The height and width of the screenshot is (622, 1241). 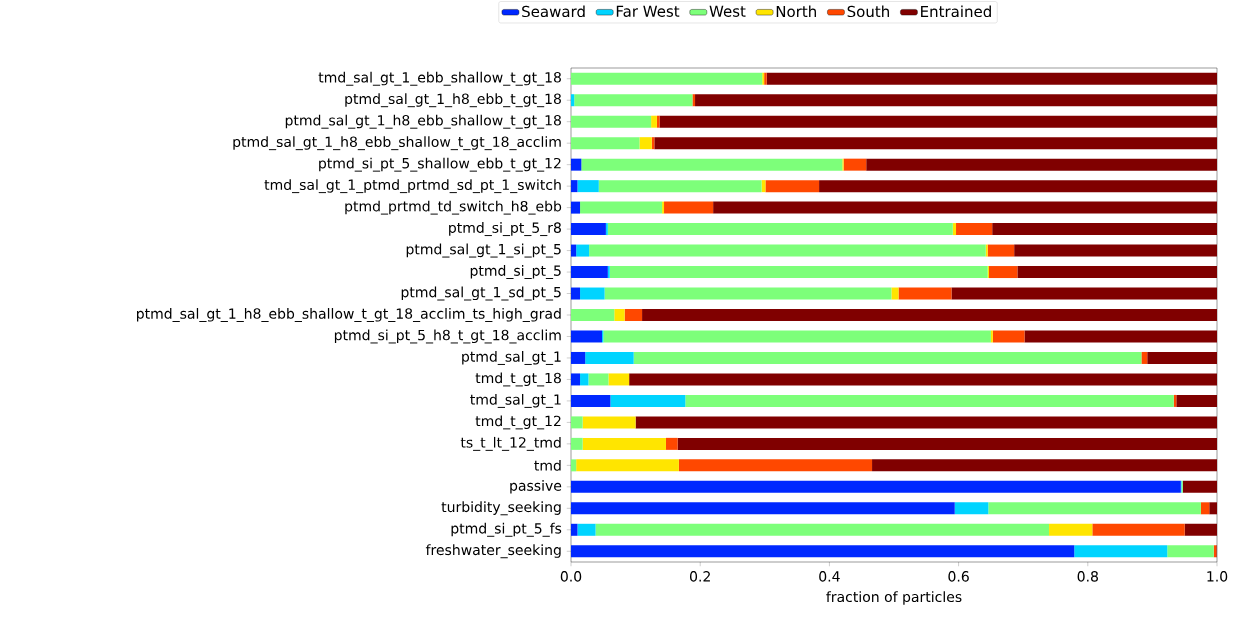 What do you see at coordinates (727, 11) in the screenshot?
I see `legend-label: West` at bounding box center [727, 11].